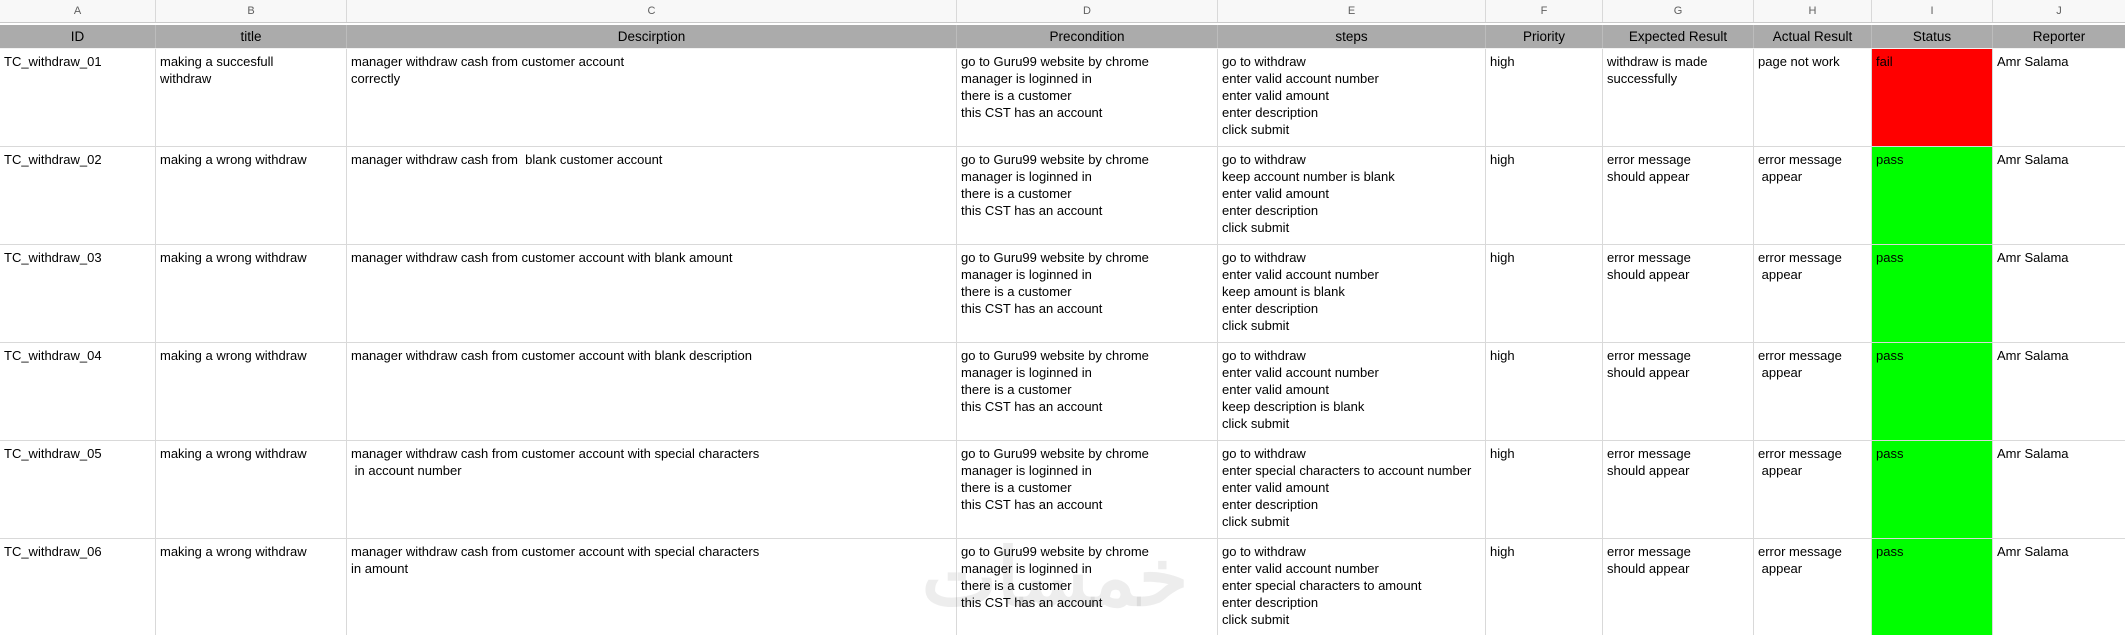 Image resolution: width=2125 pixels, height=635 pixels. What do you see at coordinates (1932, 11) in the screenshot?
I see `column-letter-I: I` at bounding box center [1932, 11].